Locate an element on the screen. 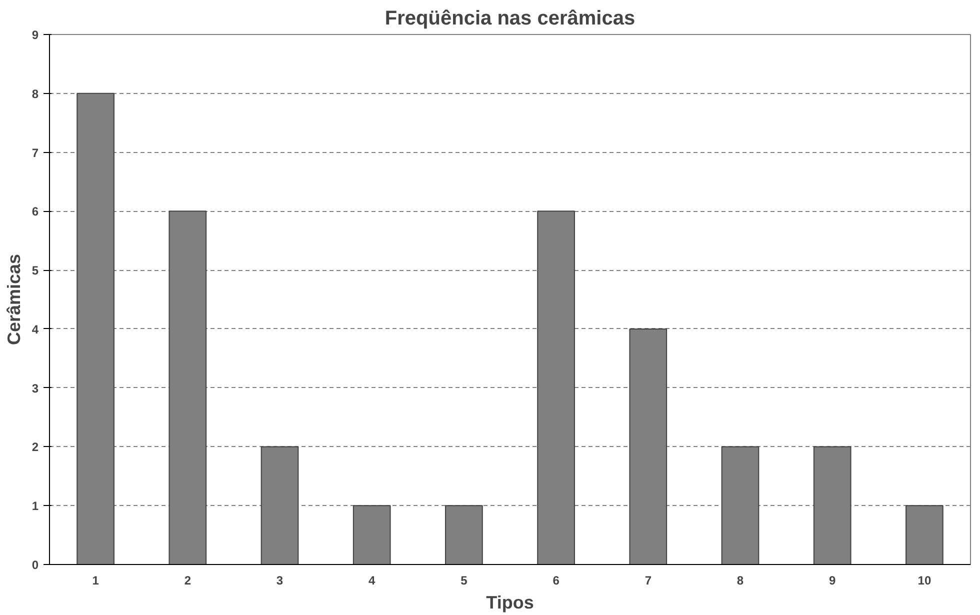  x-tick-label: 4 is located at coordinates (372, 581).